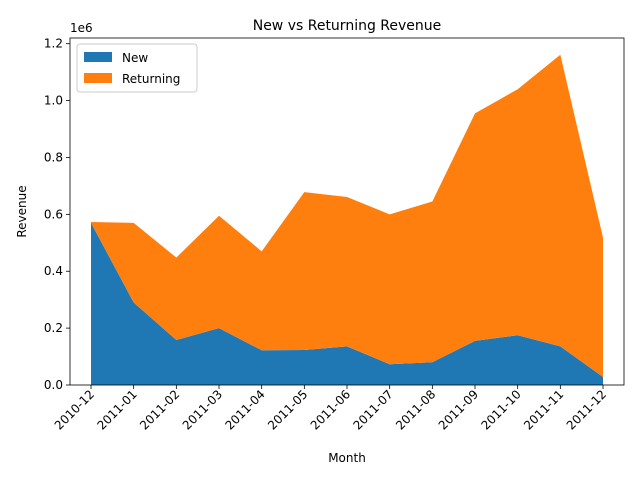 The width and height of the screenshot is (640, 480). Describe the element at coordinates (116, 409) in the screenshot. I see `x-tick-label: 2011-01` at that location.